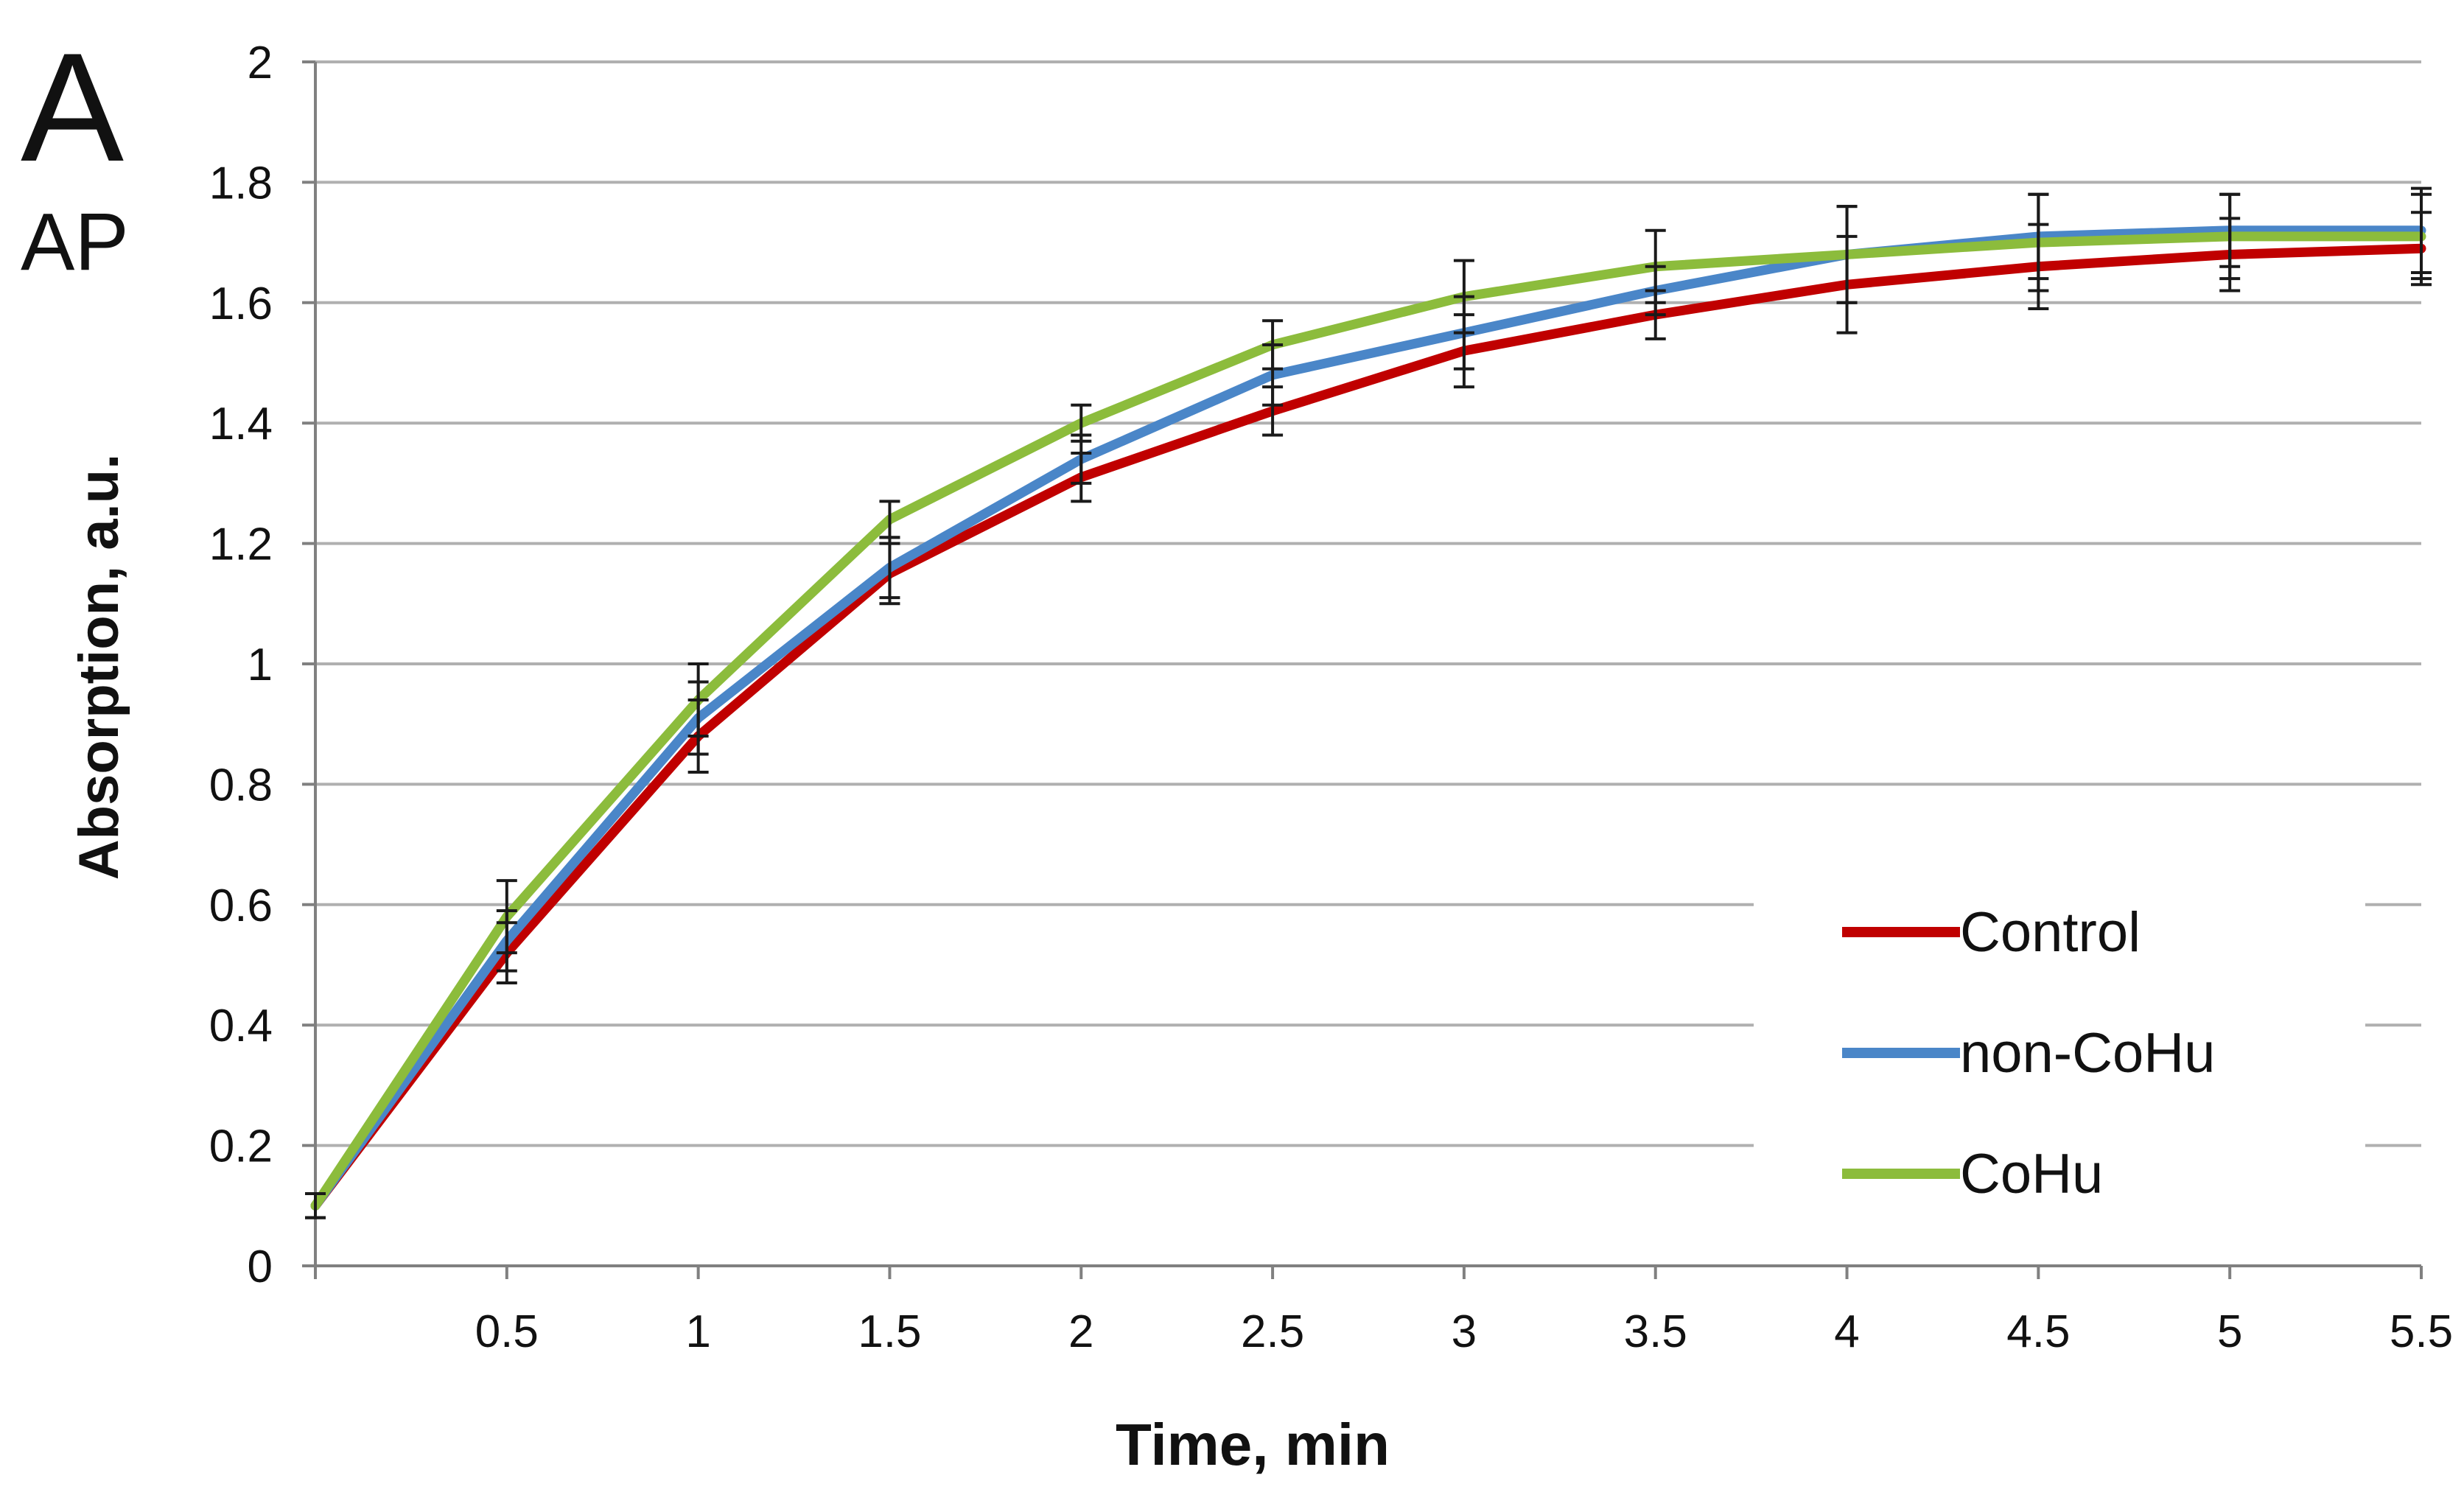 This screenshot has height=1495, width=2464. I want to click on legend-item: CoHu, so click(1972, 1174).